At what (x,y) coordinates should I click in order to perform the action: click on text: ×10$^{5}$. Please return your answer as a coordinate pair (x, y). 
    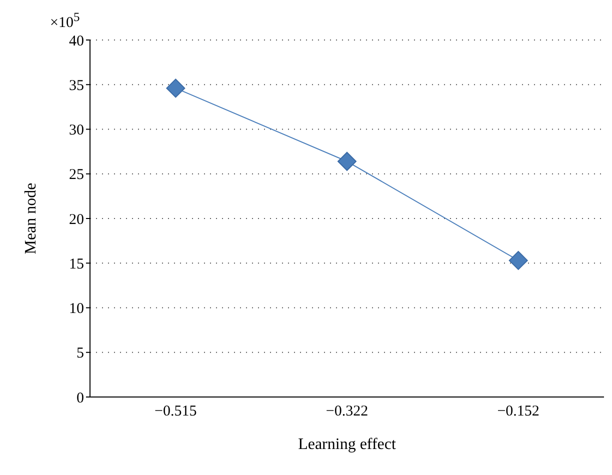
    Looking at the image, I should click on (65, 21).